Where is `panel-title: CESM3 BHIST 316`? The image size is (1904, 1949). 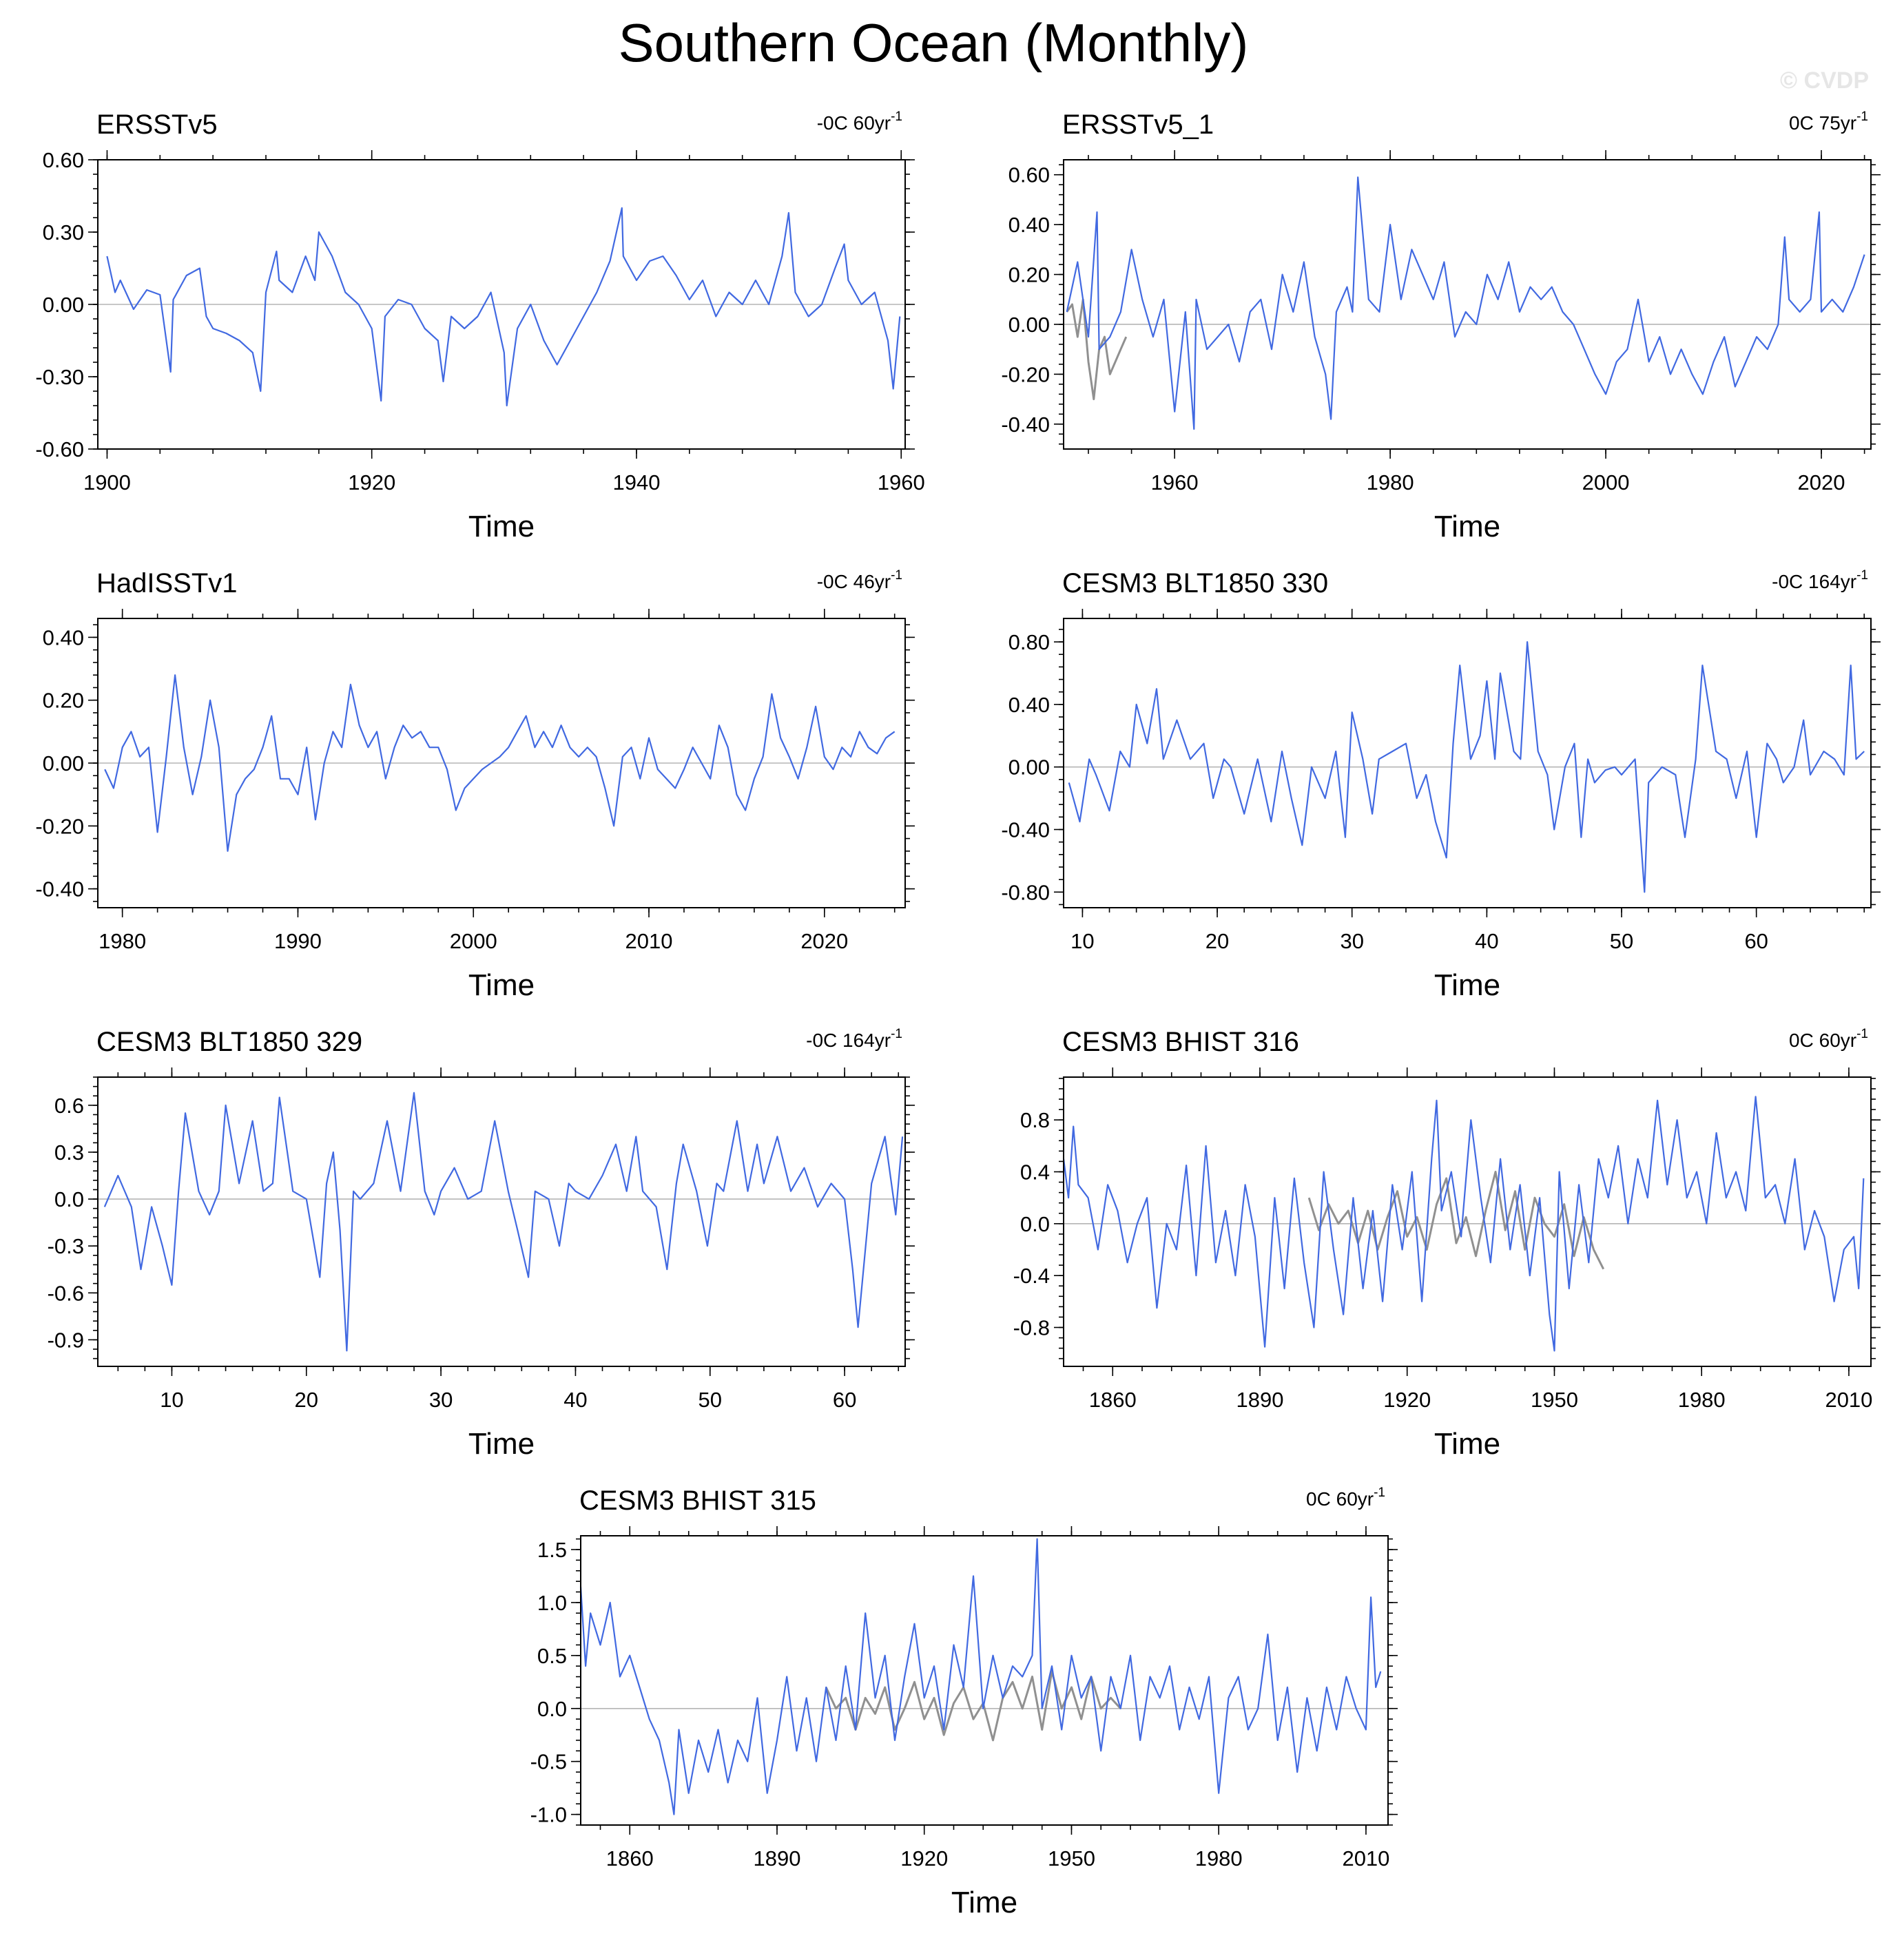 panel-title: CESM3 BHIST 316 is located at coordinates (1180, 1042).